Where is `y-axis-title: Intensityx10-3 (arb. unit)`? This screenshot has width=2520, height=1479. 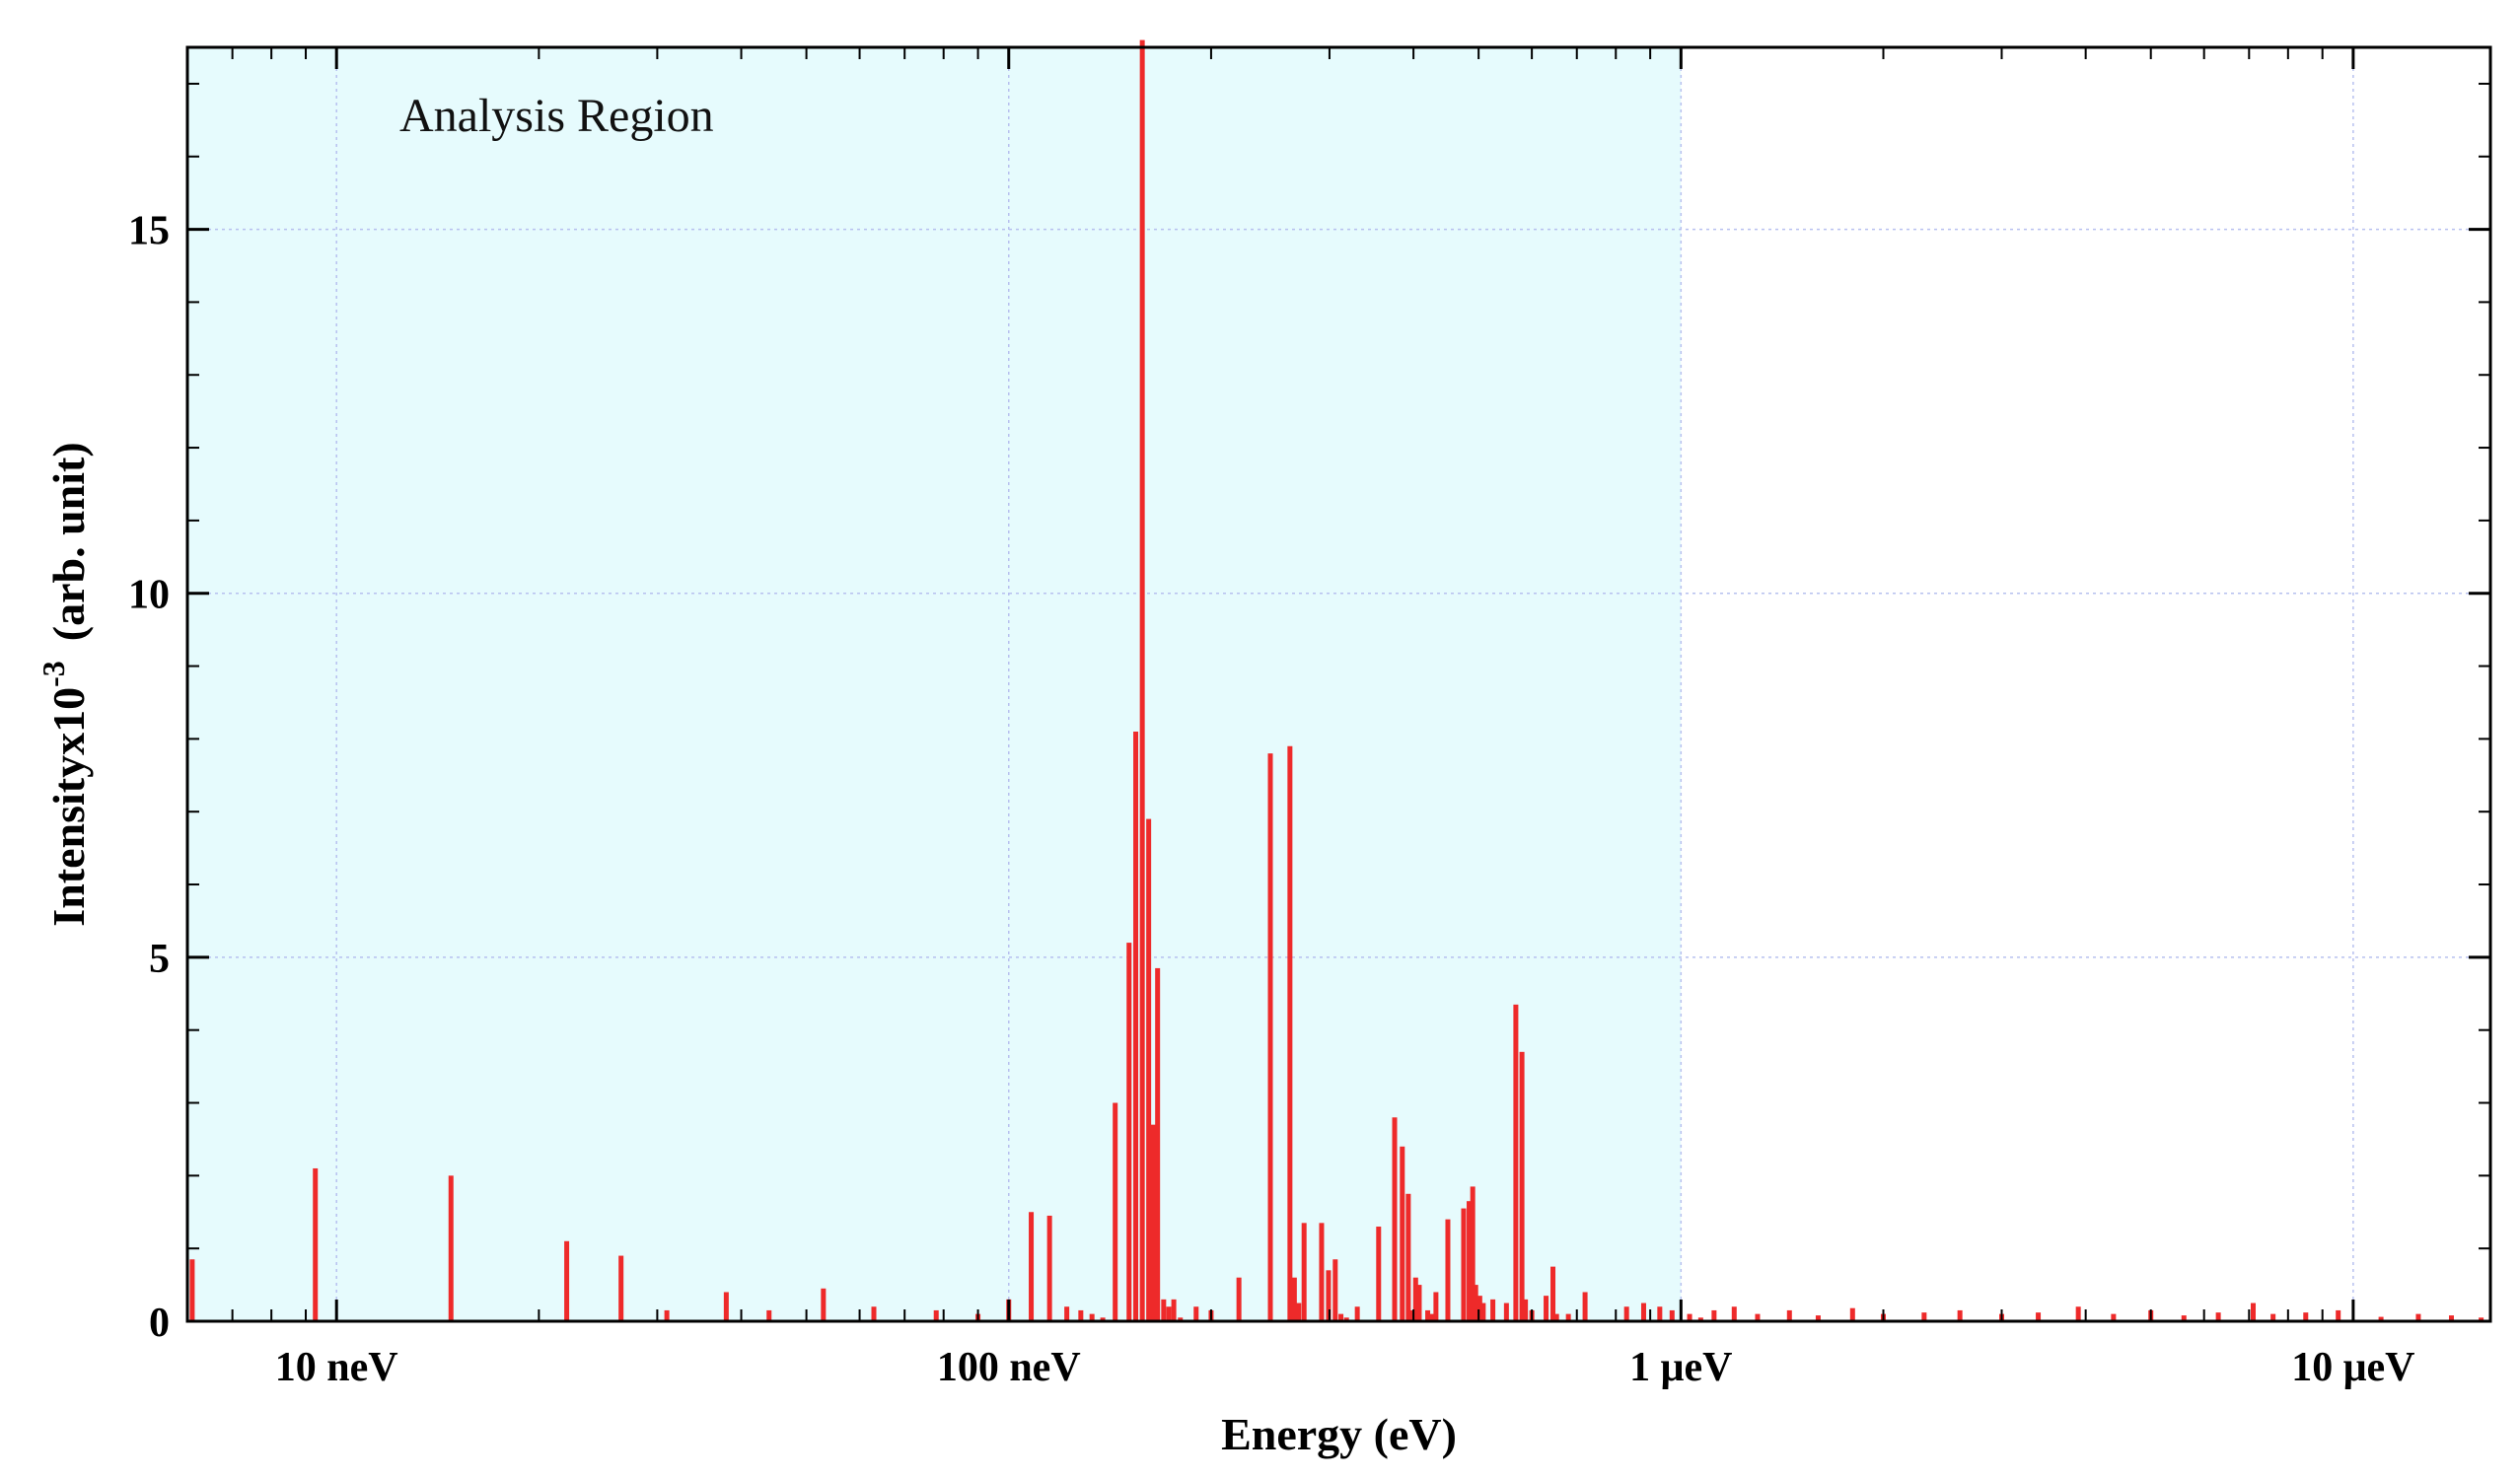
y-axis-title: Intensityx10-3 (arb. unit) is located at coordinates (65, 684).